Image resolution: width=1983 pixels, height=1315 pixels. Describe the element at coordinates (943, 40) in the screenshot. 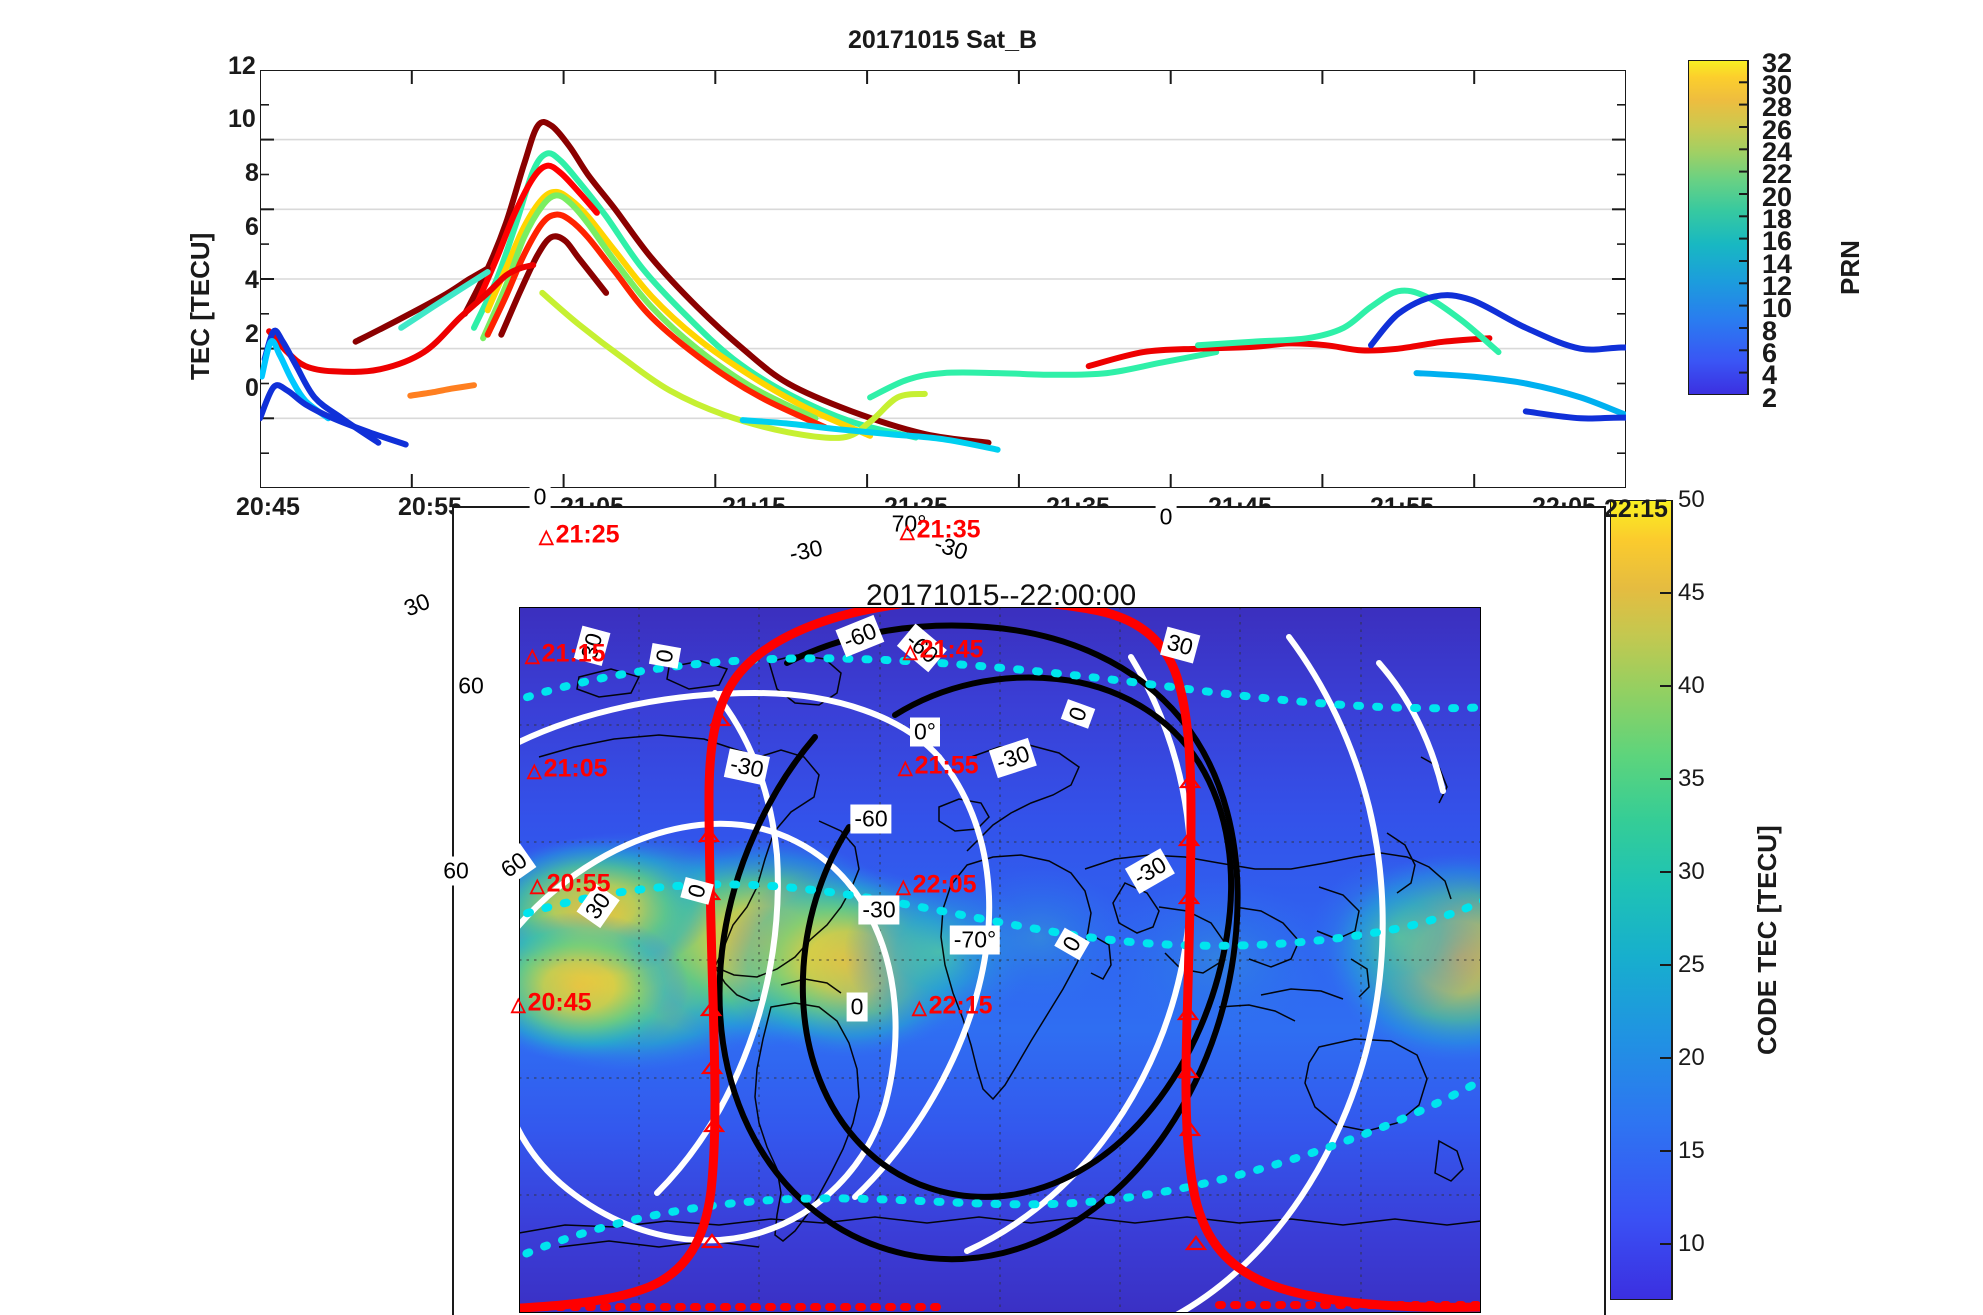

I see `top-panel-title: 20171015 Sat_B` at that location.